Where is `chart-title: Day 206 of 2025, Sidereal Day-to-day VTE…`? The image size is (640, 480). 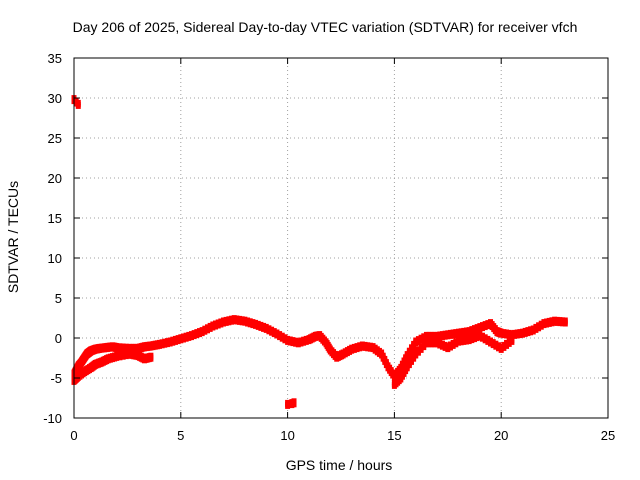
chart-title: Day 206 of 2025, Sidereal Day-to-day VTE… is located at coordinates (325, 27).